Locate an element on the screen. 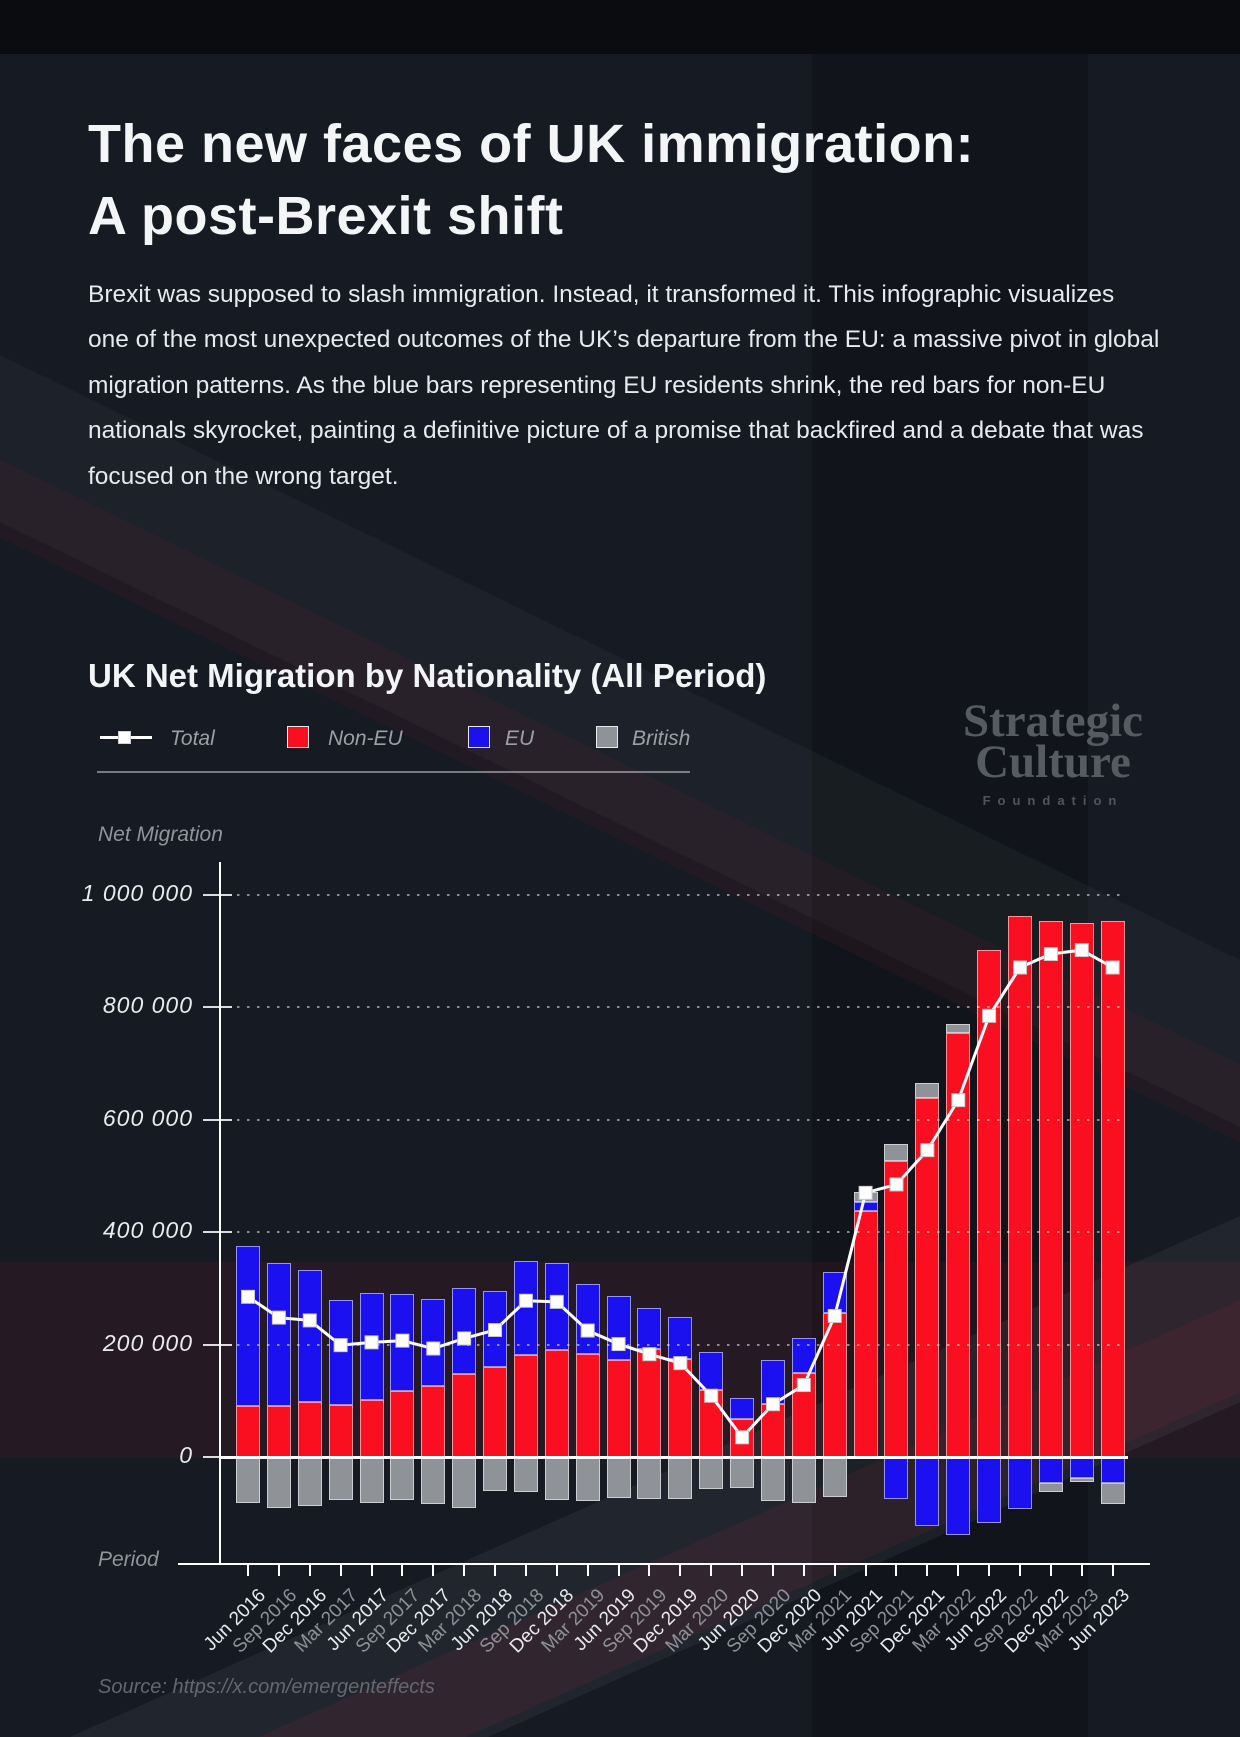 This screenshot has height=1737, width=1240. bar-segment-eu-dec-2022 is located at coordinates (1050, 1470).